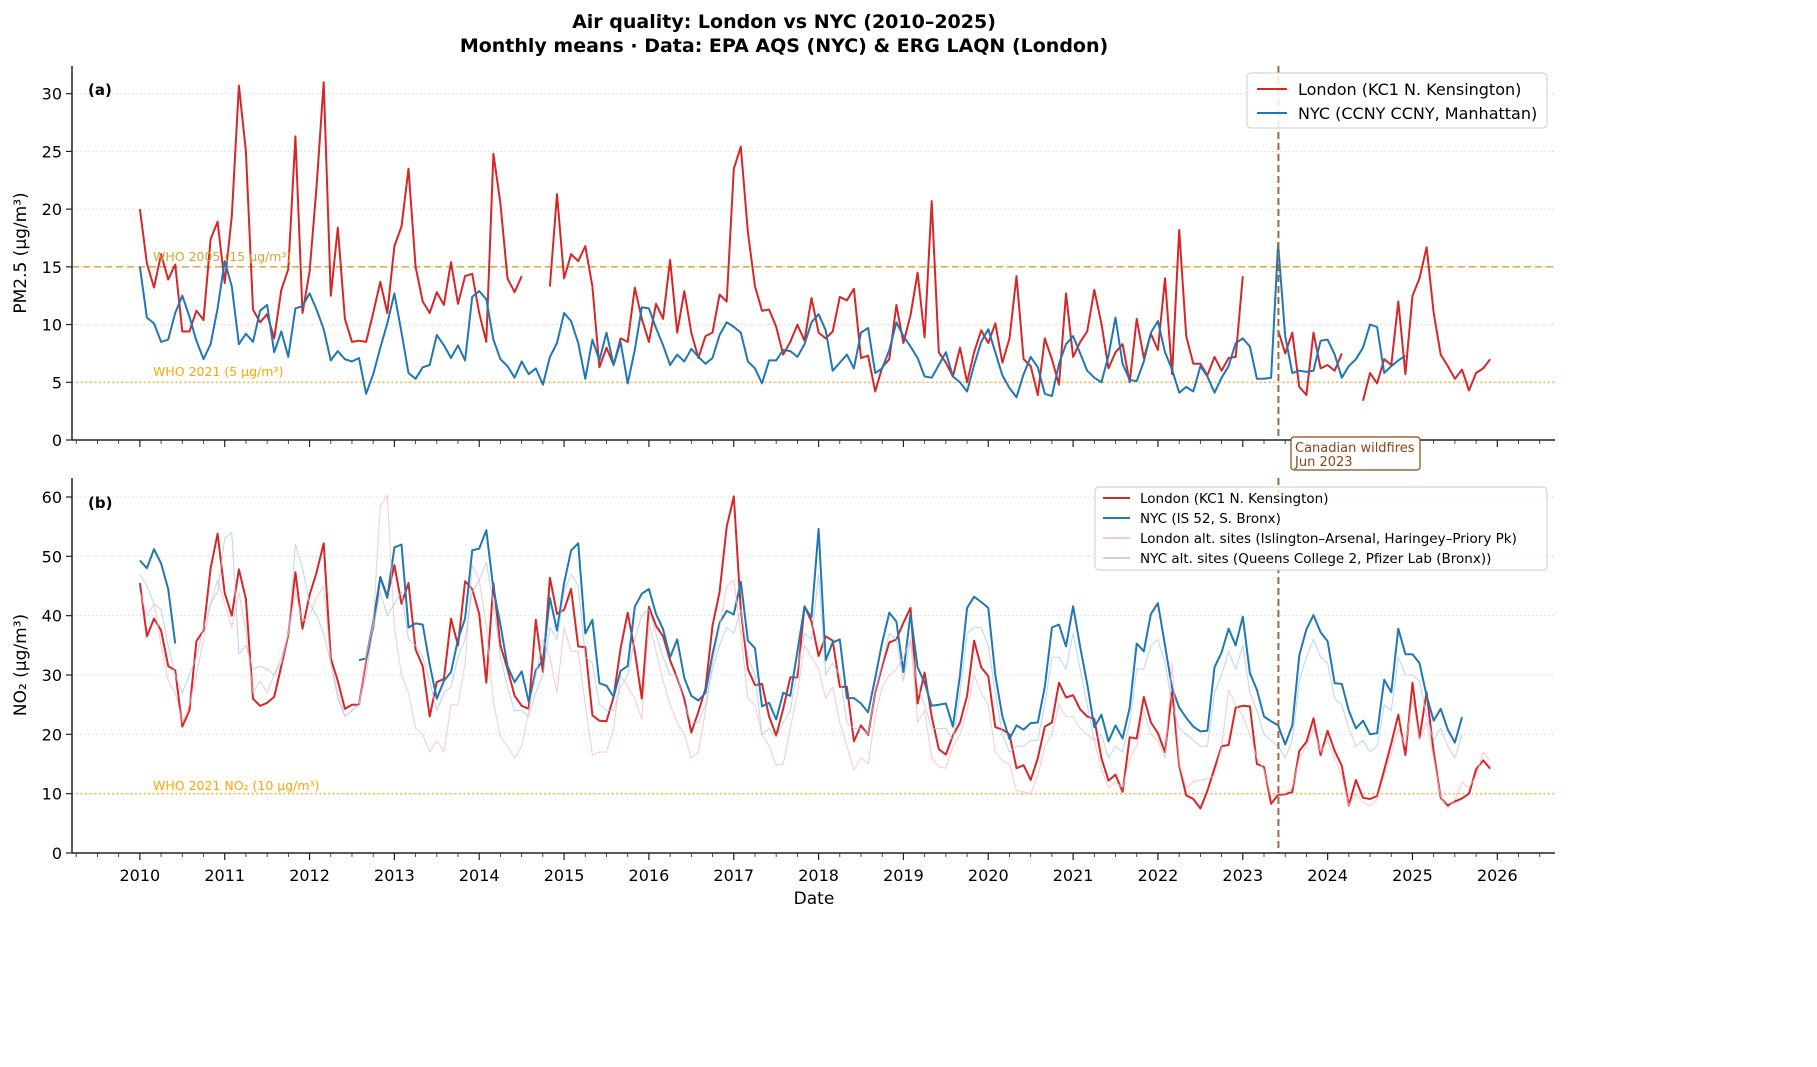 Image resolution: width=1817 pixels, height=1067 pixels. I want to click on x-tick-label: 2022, so click(1158, 875).